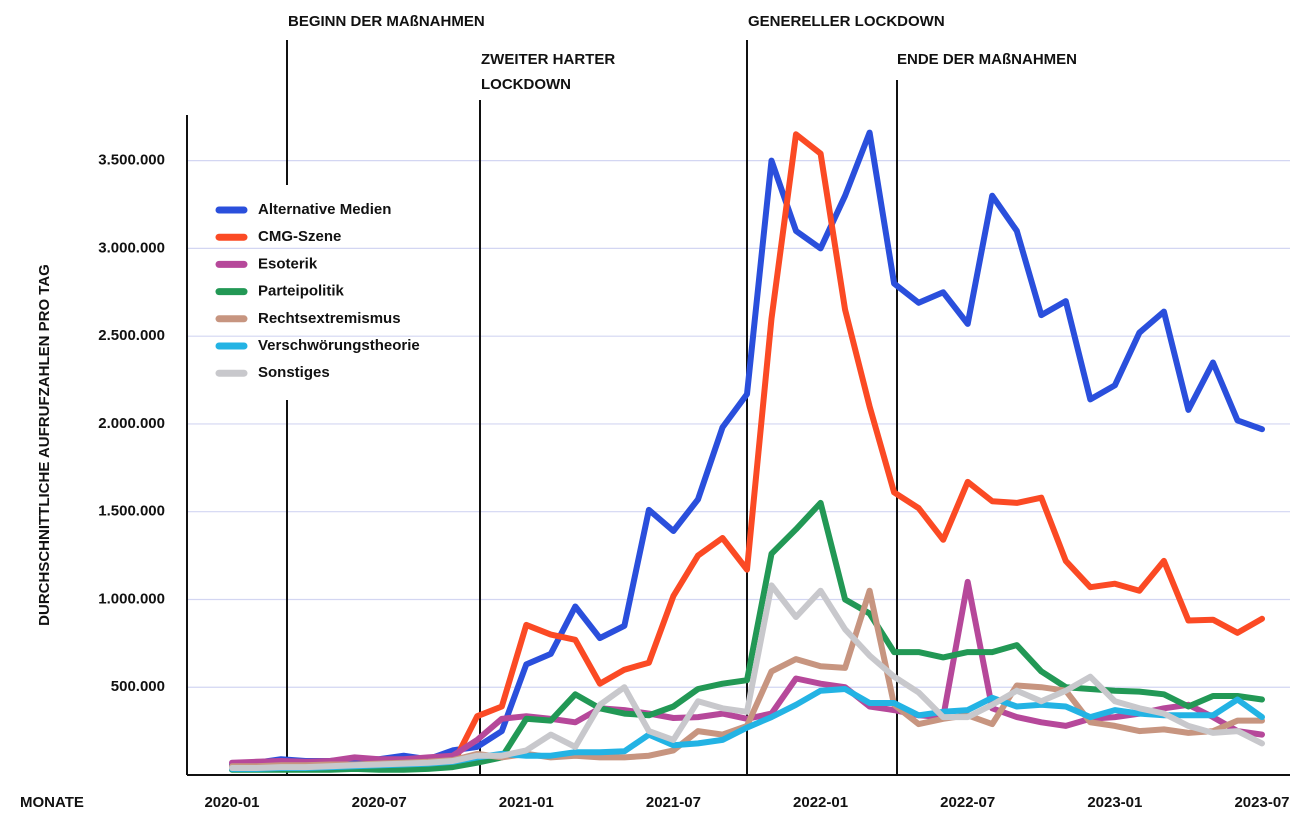 The width and height of the screenshot is (1301, 814). I want to click on legend-label: Alternative Medien, so click(324, 209).